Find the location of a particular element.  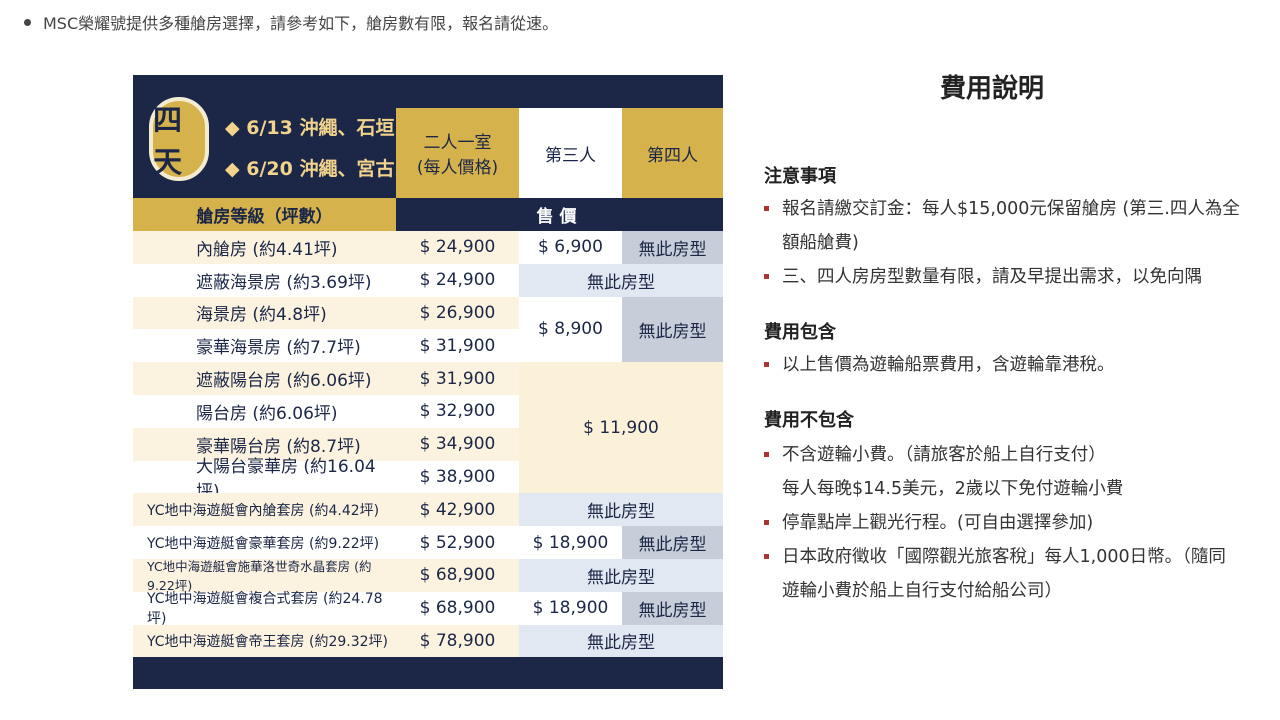

room-type-cell: 陽台房 (約6.06坪) is located at coordinates (264, 411).